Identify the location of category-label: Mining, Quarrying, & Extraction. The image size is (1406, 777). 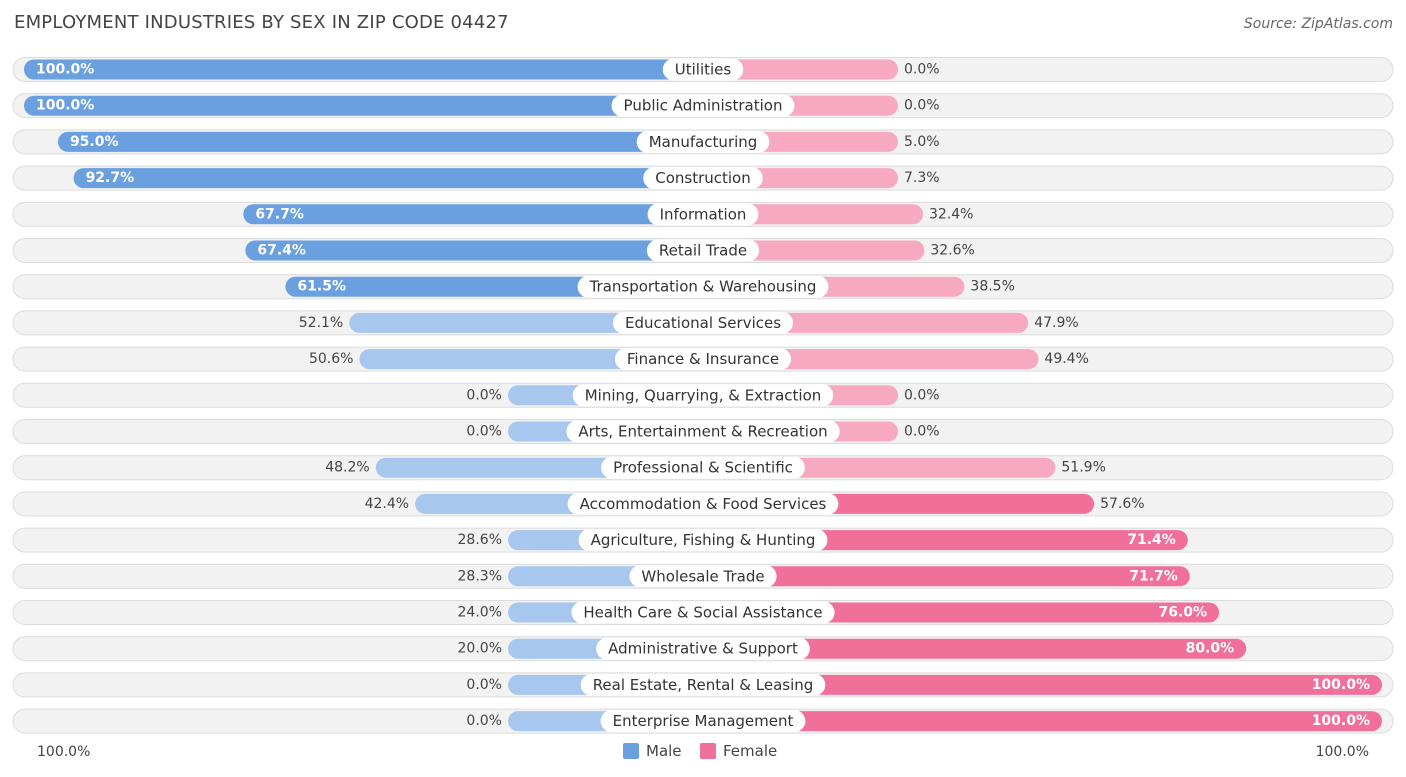
(703, 395).